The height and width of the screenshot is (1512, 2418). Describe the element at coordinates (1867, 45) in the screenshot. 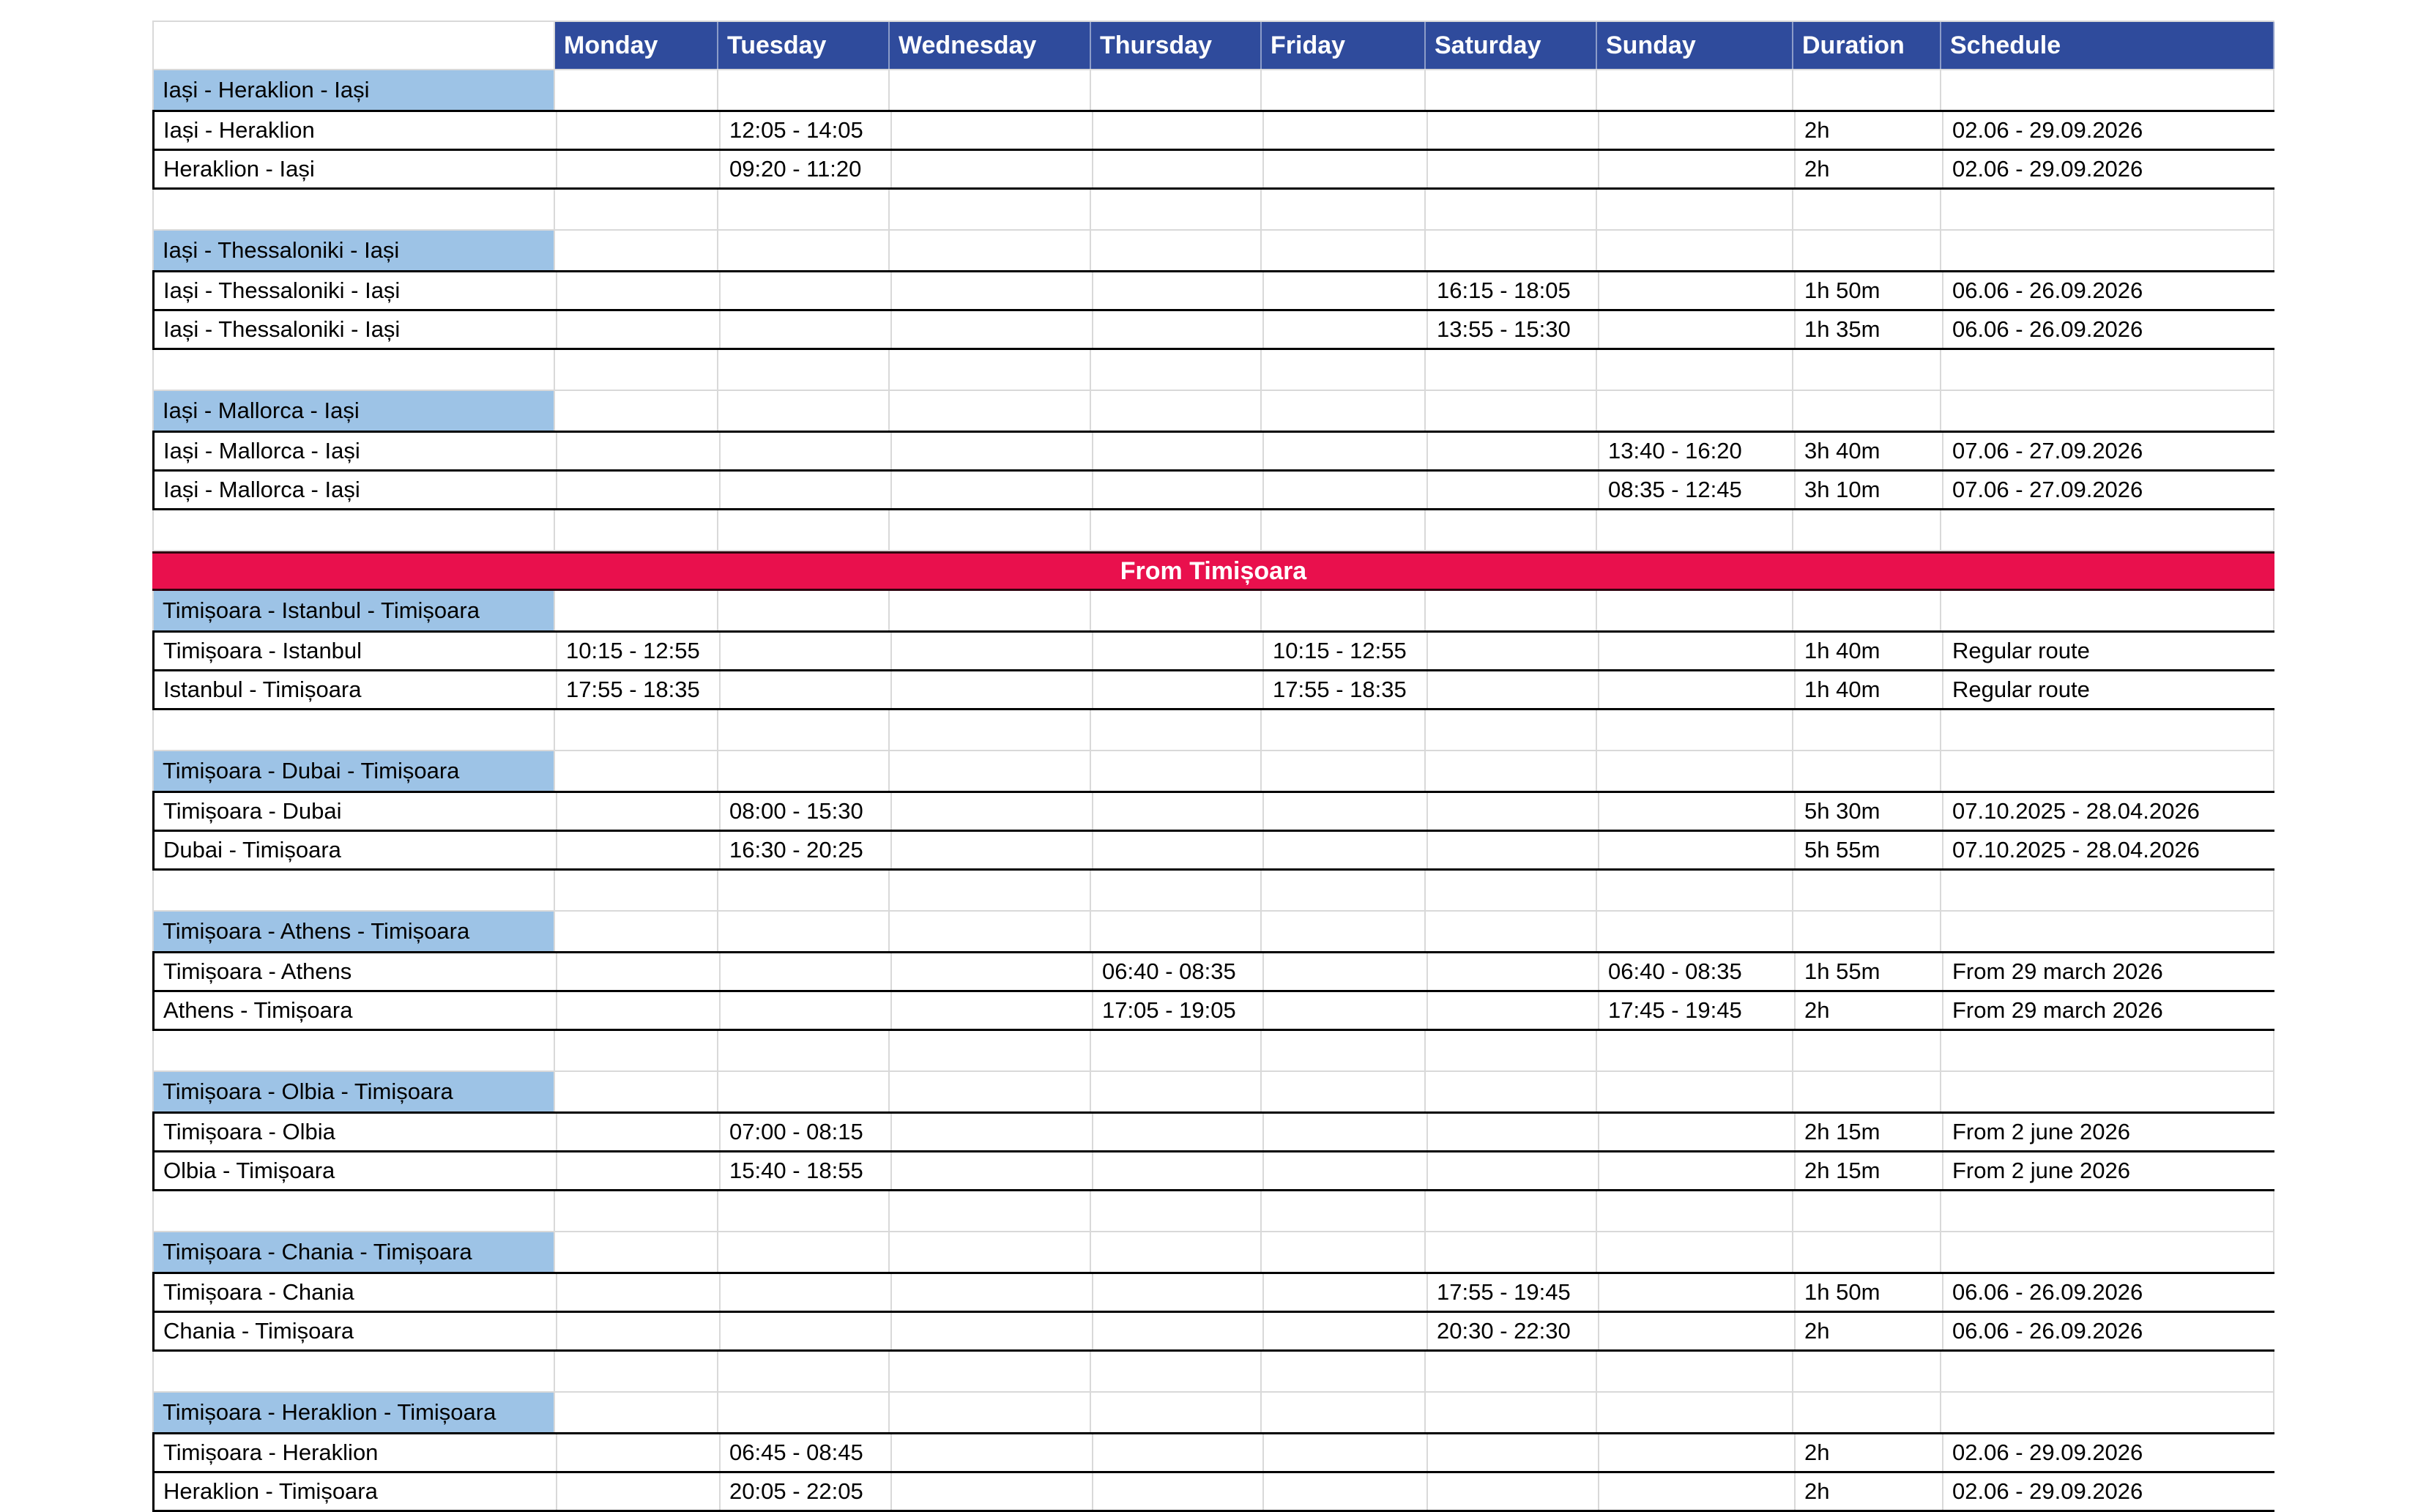

I see `day-header-cell: Duration` at that location.